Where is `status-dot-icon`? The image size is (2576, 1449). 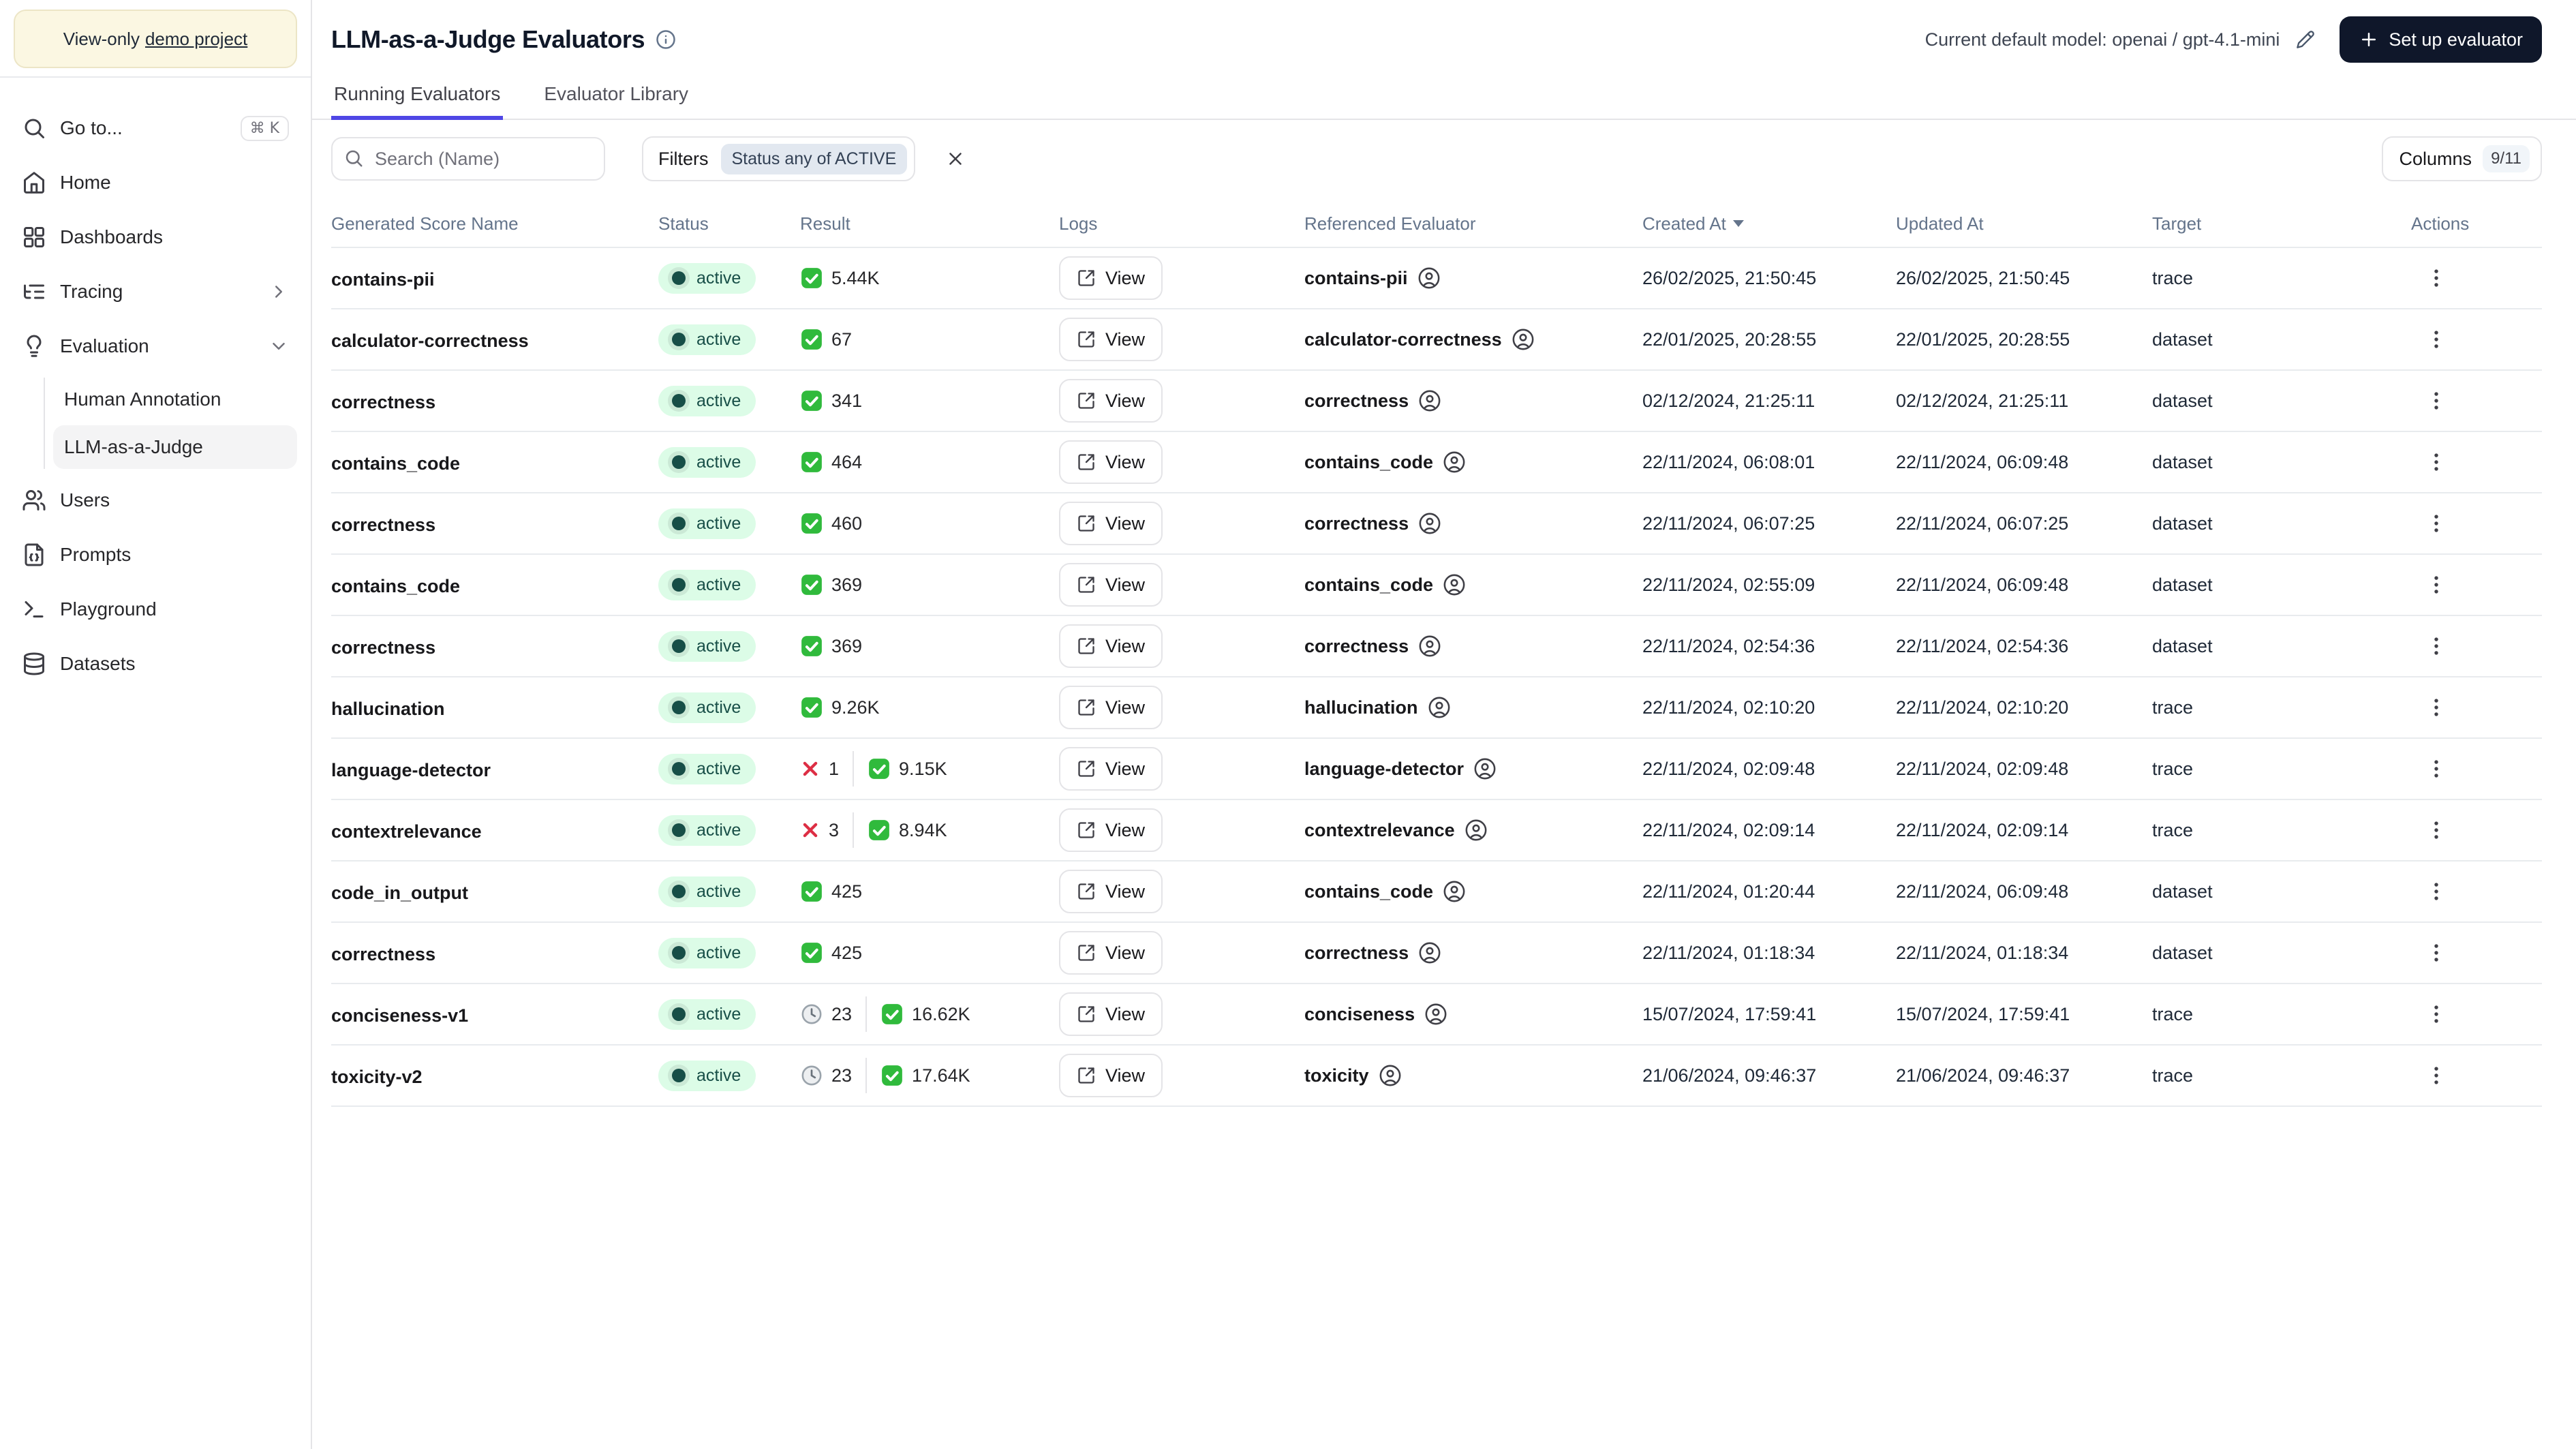
status-dot-icon is located at coordinates (679, 830).